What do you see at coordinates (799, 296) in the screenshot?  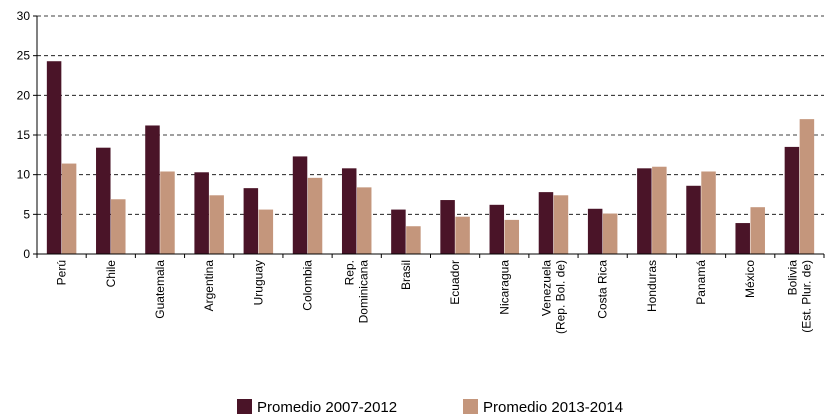 I see `x-tick-label: Bolivia(Est. Plur. de)` at bounding box center [799, 296].